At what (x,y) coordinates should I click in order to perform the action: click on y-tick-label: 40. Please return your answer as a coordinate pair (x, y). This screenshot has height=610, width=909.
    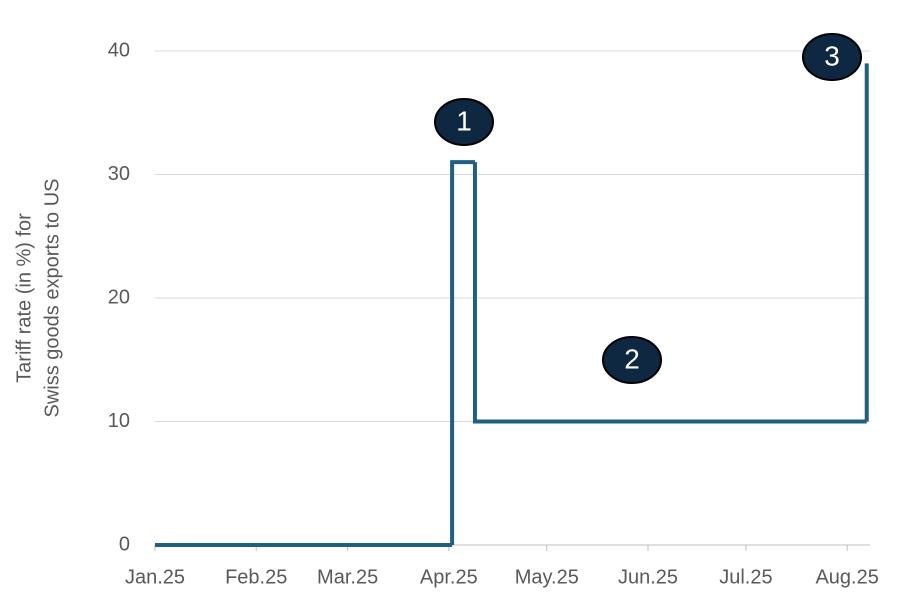
    Looking at the image, I should click on (119, 50).